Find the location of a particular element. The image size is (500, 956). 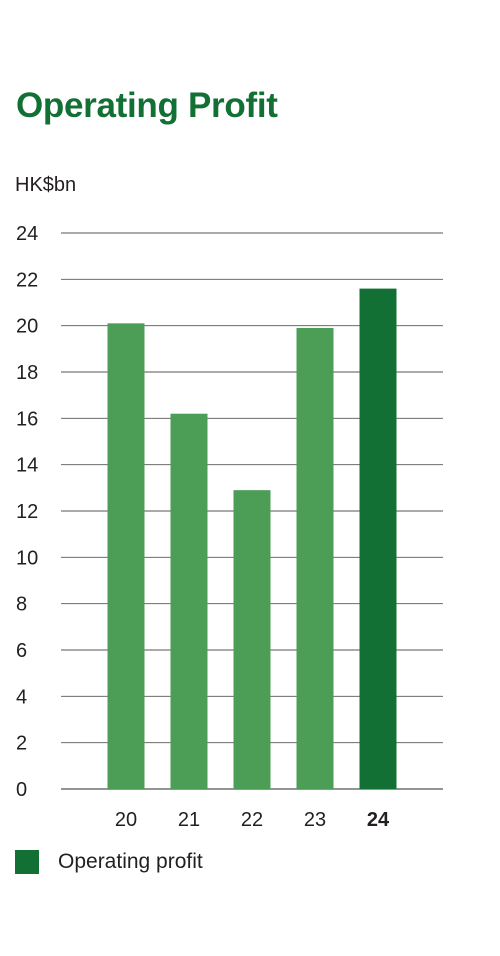

y-tick-label: 24 is located at coordinates (27, 234).